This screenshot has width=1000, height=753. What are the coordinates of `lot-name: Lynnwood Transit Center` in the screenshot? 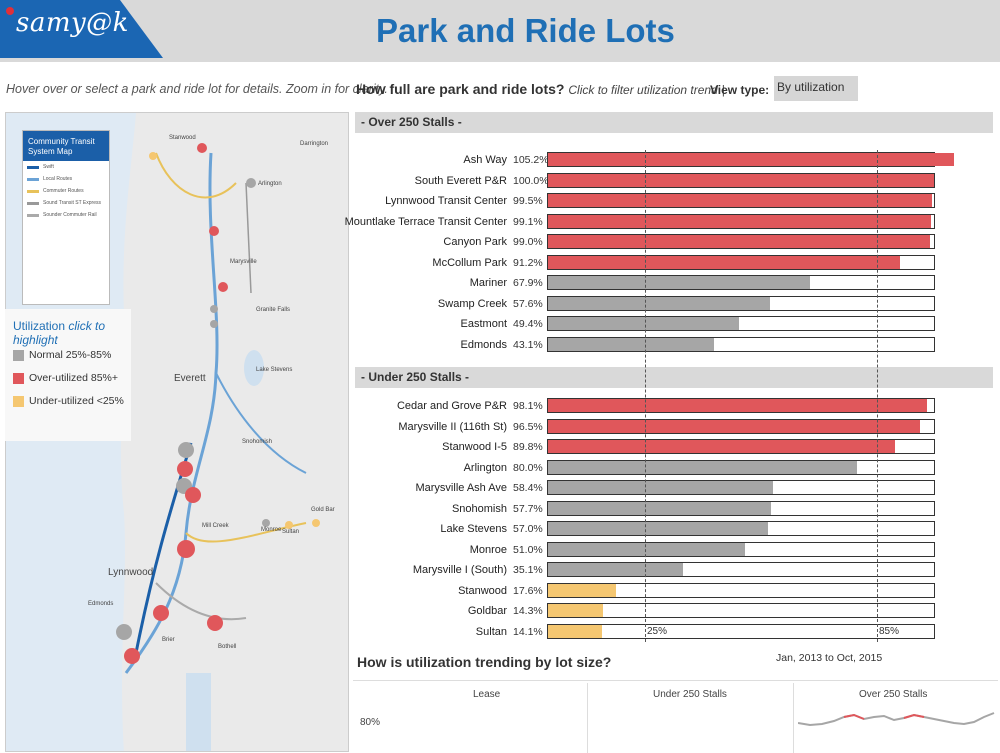 It's located at (446, 201).